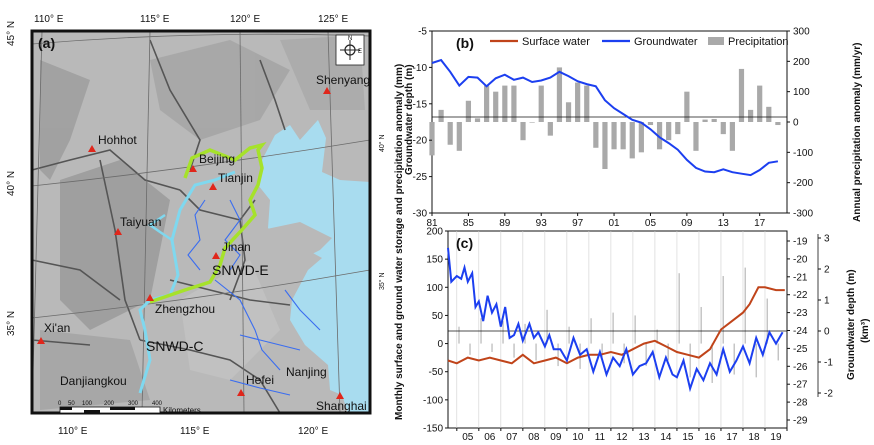 The height and width of the screenshot is (445, 874). I want to click on x-tick-label: 93, so click(542, 223).